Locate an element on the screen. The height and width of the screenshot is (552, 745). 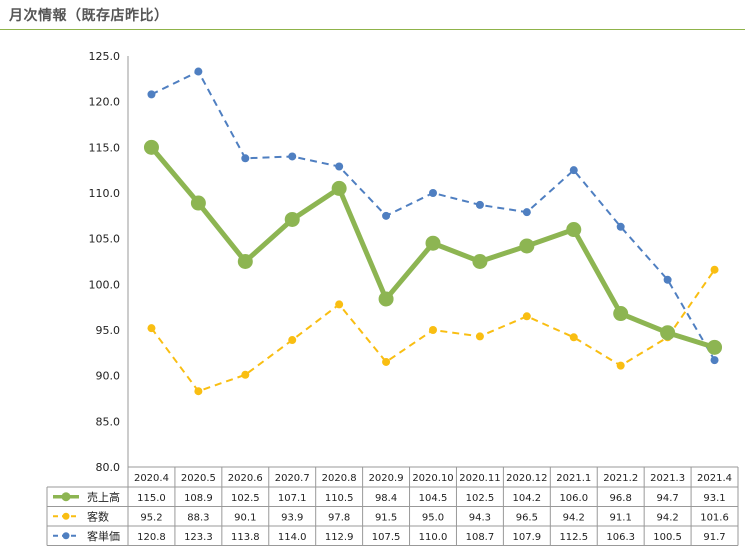
x-category-label: 2021.3 is located at coordinates (667, 478).